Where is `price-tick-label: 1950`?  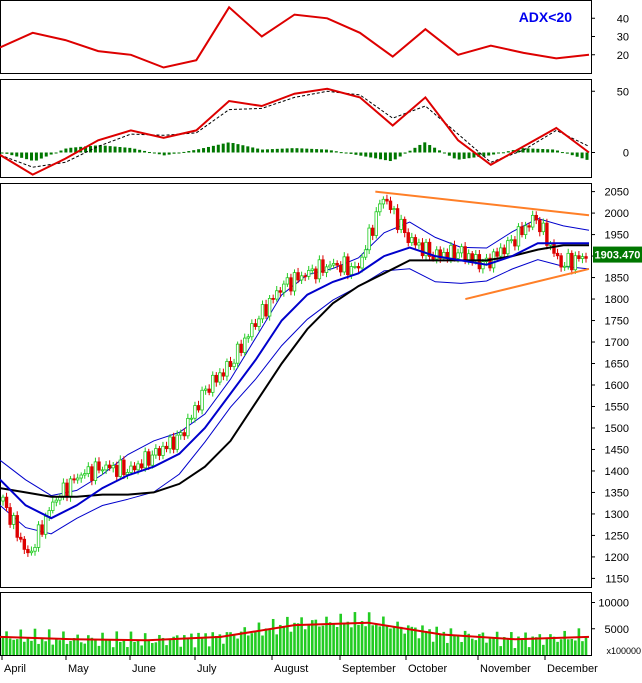 price-tick-label: 1950 is located at coordinates (617, 236).